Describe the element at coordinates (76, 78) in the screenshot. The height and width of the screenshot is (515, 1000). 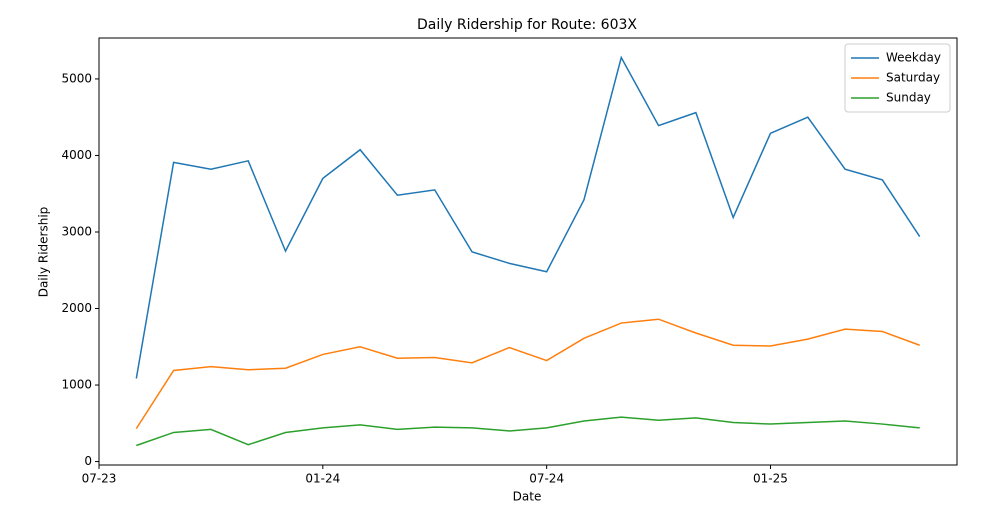
I see `y-tick-label: 5000` at that location.